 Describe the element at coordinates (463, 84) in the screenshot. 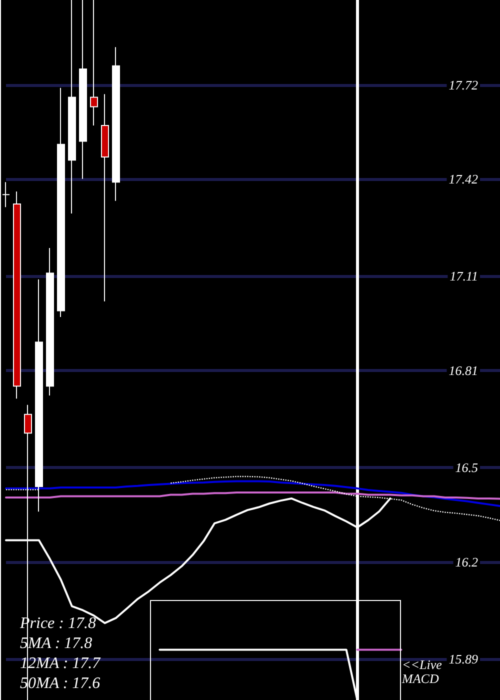

I see `y-tick-label: 17.72` at that location.